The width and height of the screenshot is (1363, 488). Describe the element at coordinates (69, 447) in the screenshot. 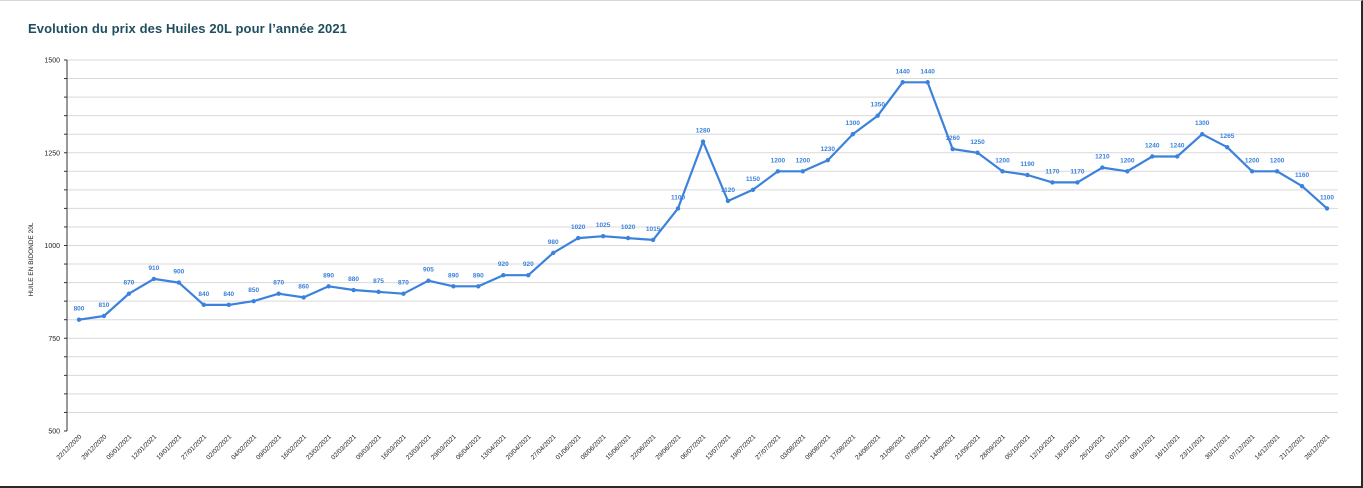

I see `x-tick-label: 22/12/2020` at that location.